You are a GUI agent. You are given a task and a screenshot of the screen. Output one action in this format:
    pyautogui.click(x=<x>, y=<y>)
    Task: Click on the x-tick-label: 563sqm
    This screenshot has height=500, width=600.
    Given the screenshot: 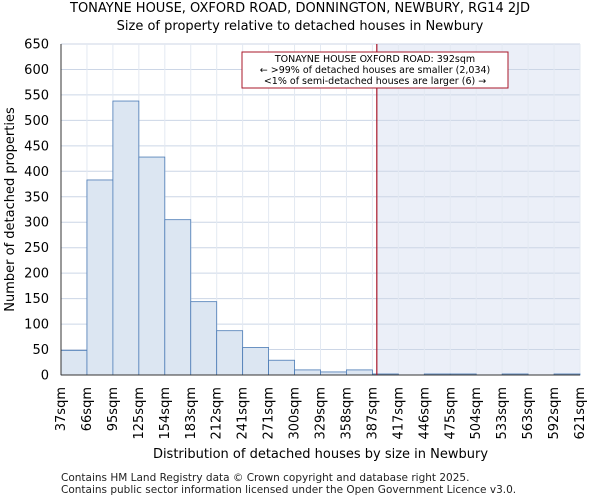 What is the action you would take?
    pyautogui.click(x=528, y=413)
    